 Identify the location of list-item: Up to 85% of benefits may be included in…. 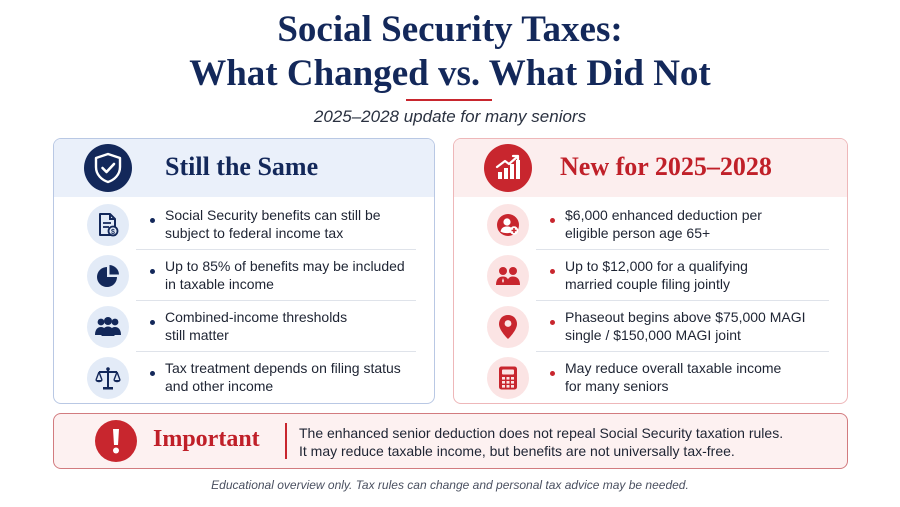
(244, 275).